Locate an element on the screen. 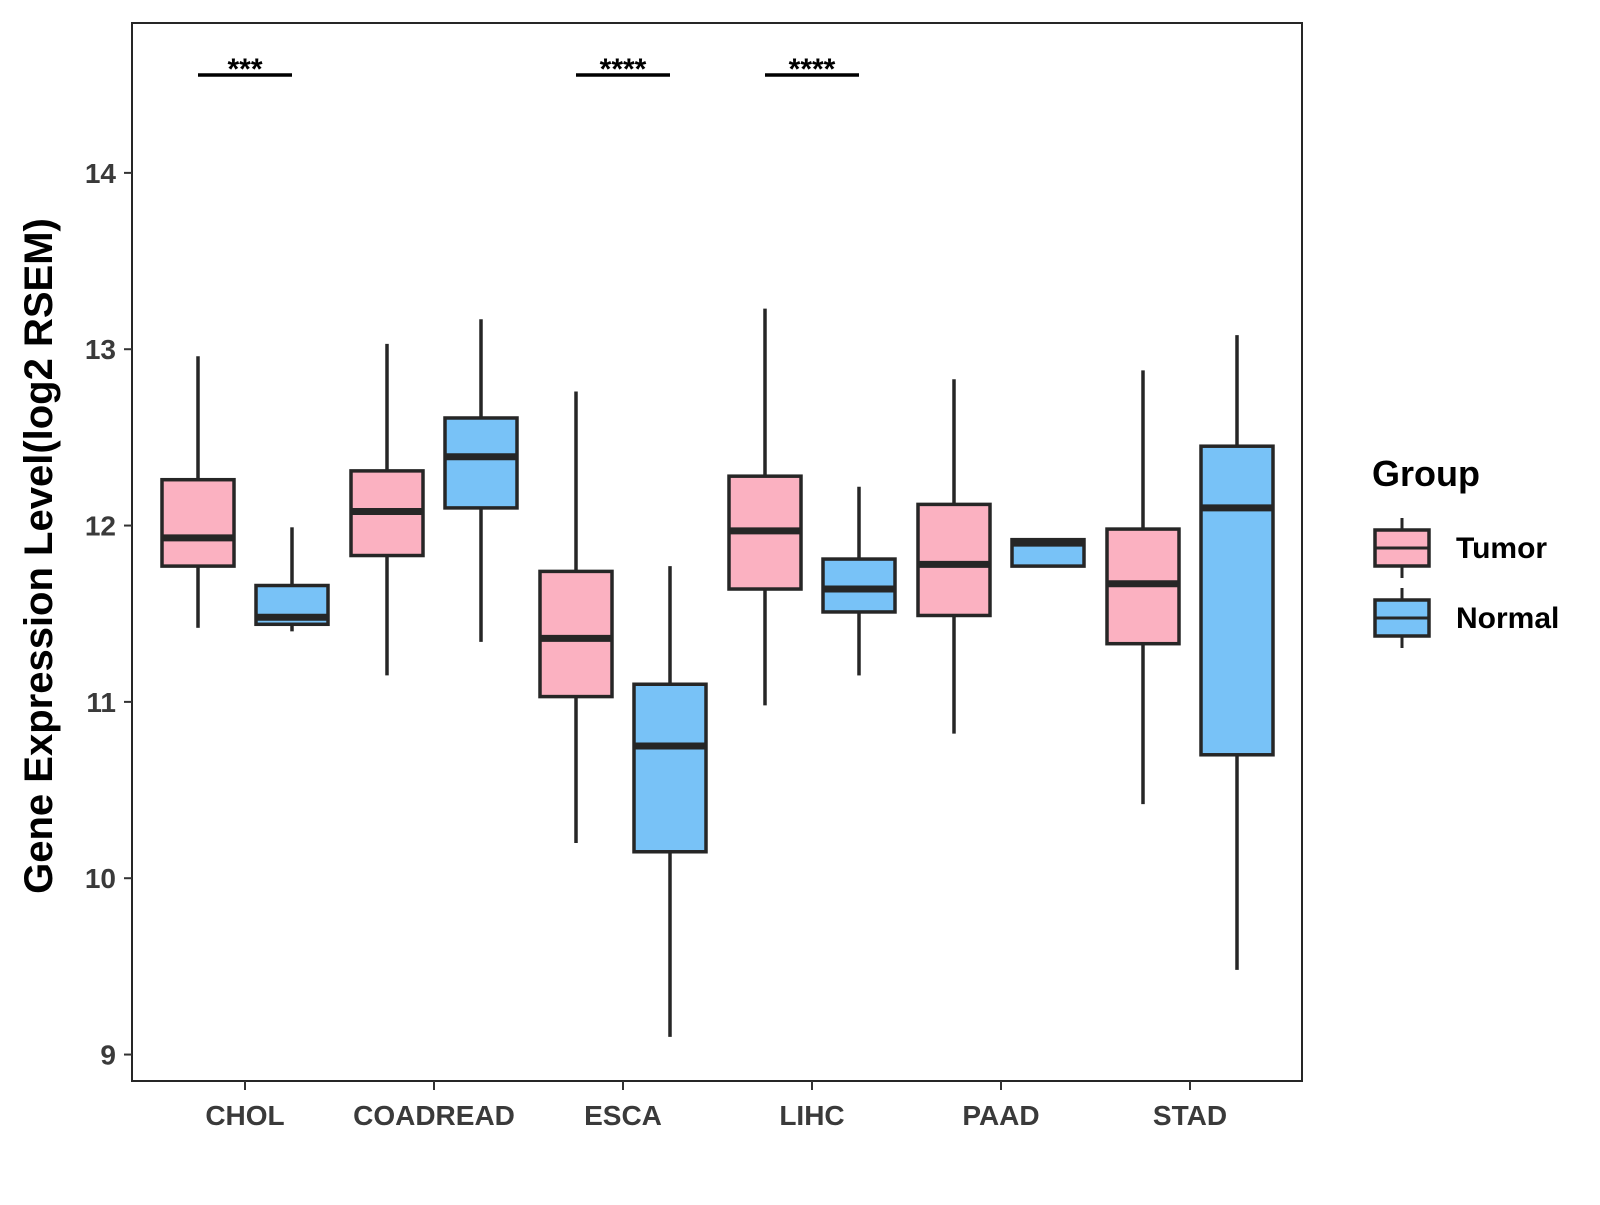 The width and height of the screenshot is (1600, 1205). x-tick-label: CHOL is located at coordinates (244, 1115).